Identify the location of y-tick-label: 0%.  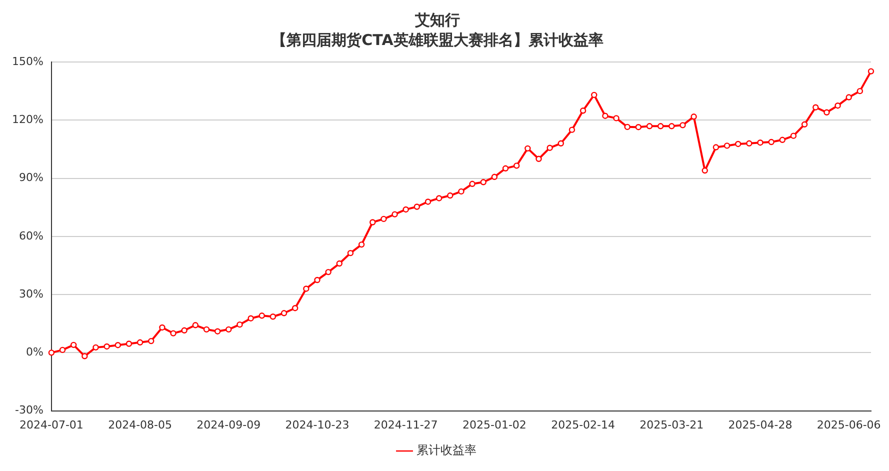
(35, 352).